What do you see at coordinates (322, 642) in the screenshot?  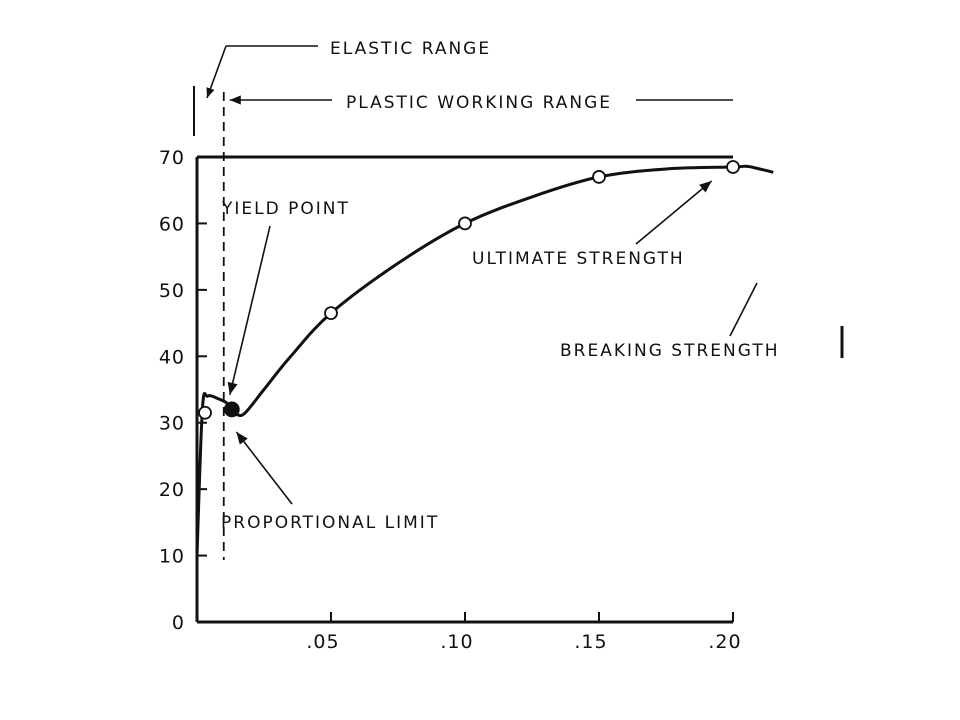 I see `x-tick-label: .05` at bounding box center [322, 642].